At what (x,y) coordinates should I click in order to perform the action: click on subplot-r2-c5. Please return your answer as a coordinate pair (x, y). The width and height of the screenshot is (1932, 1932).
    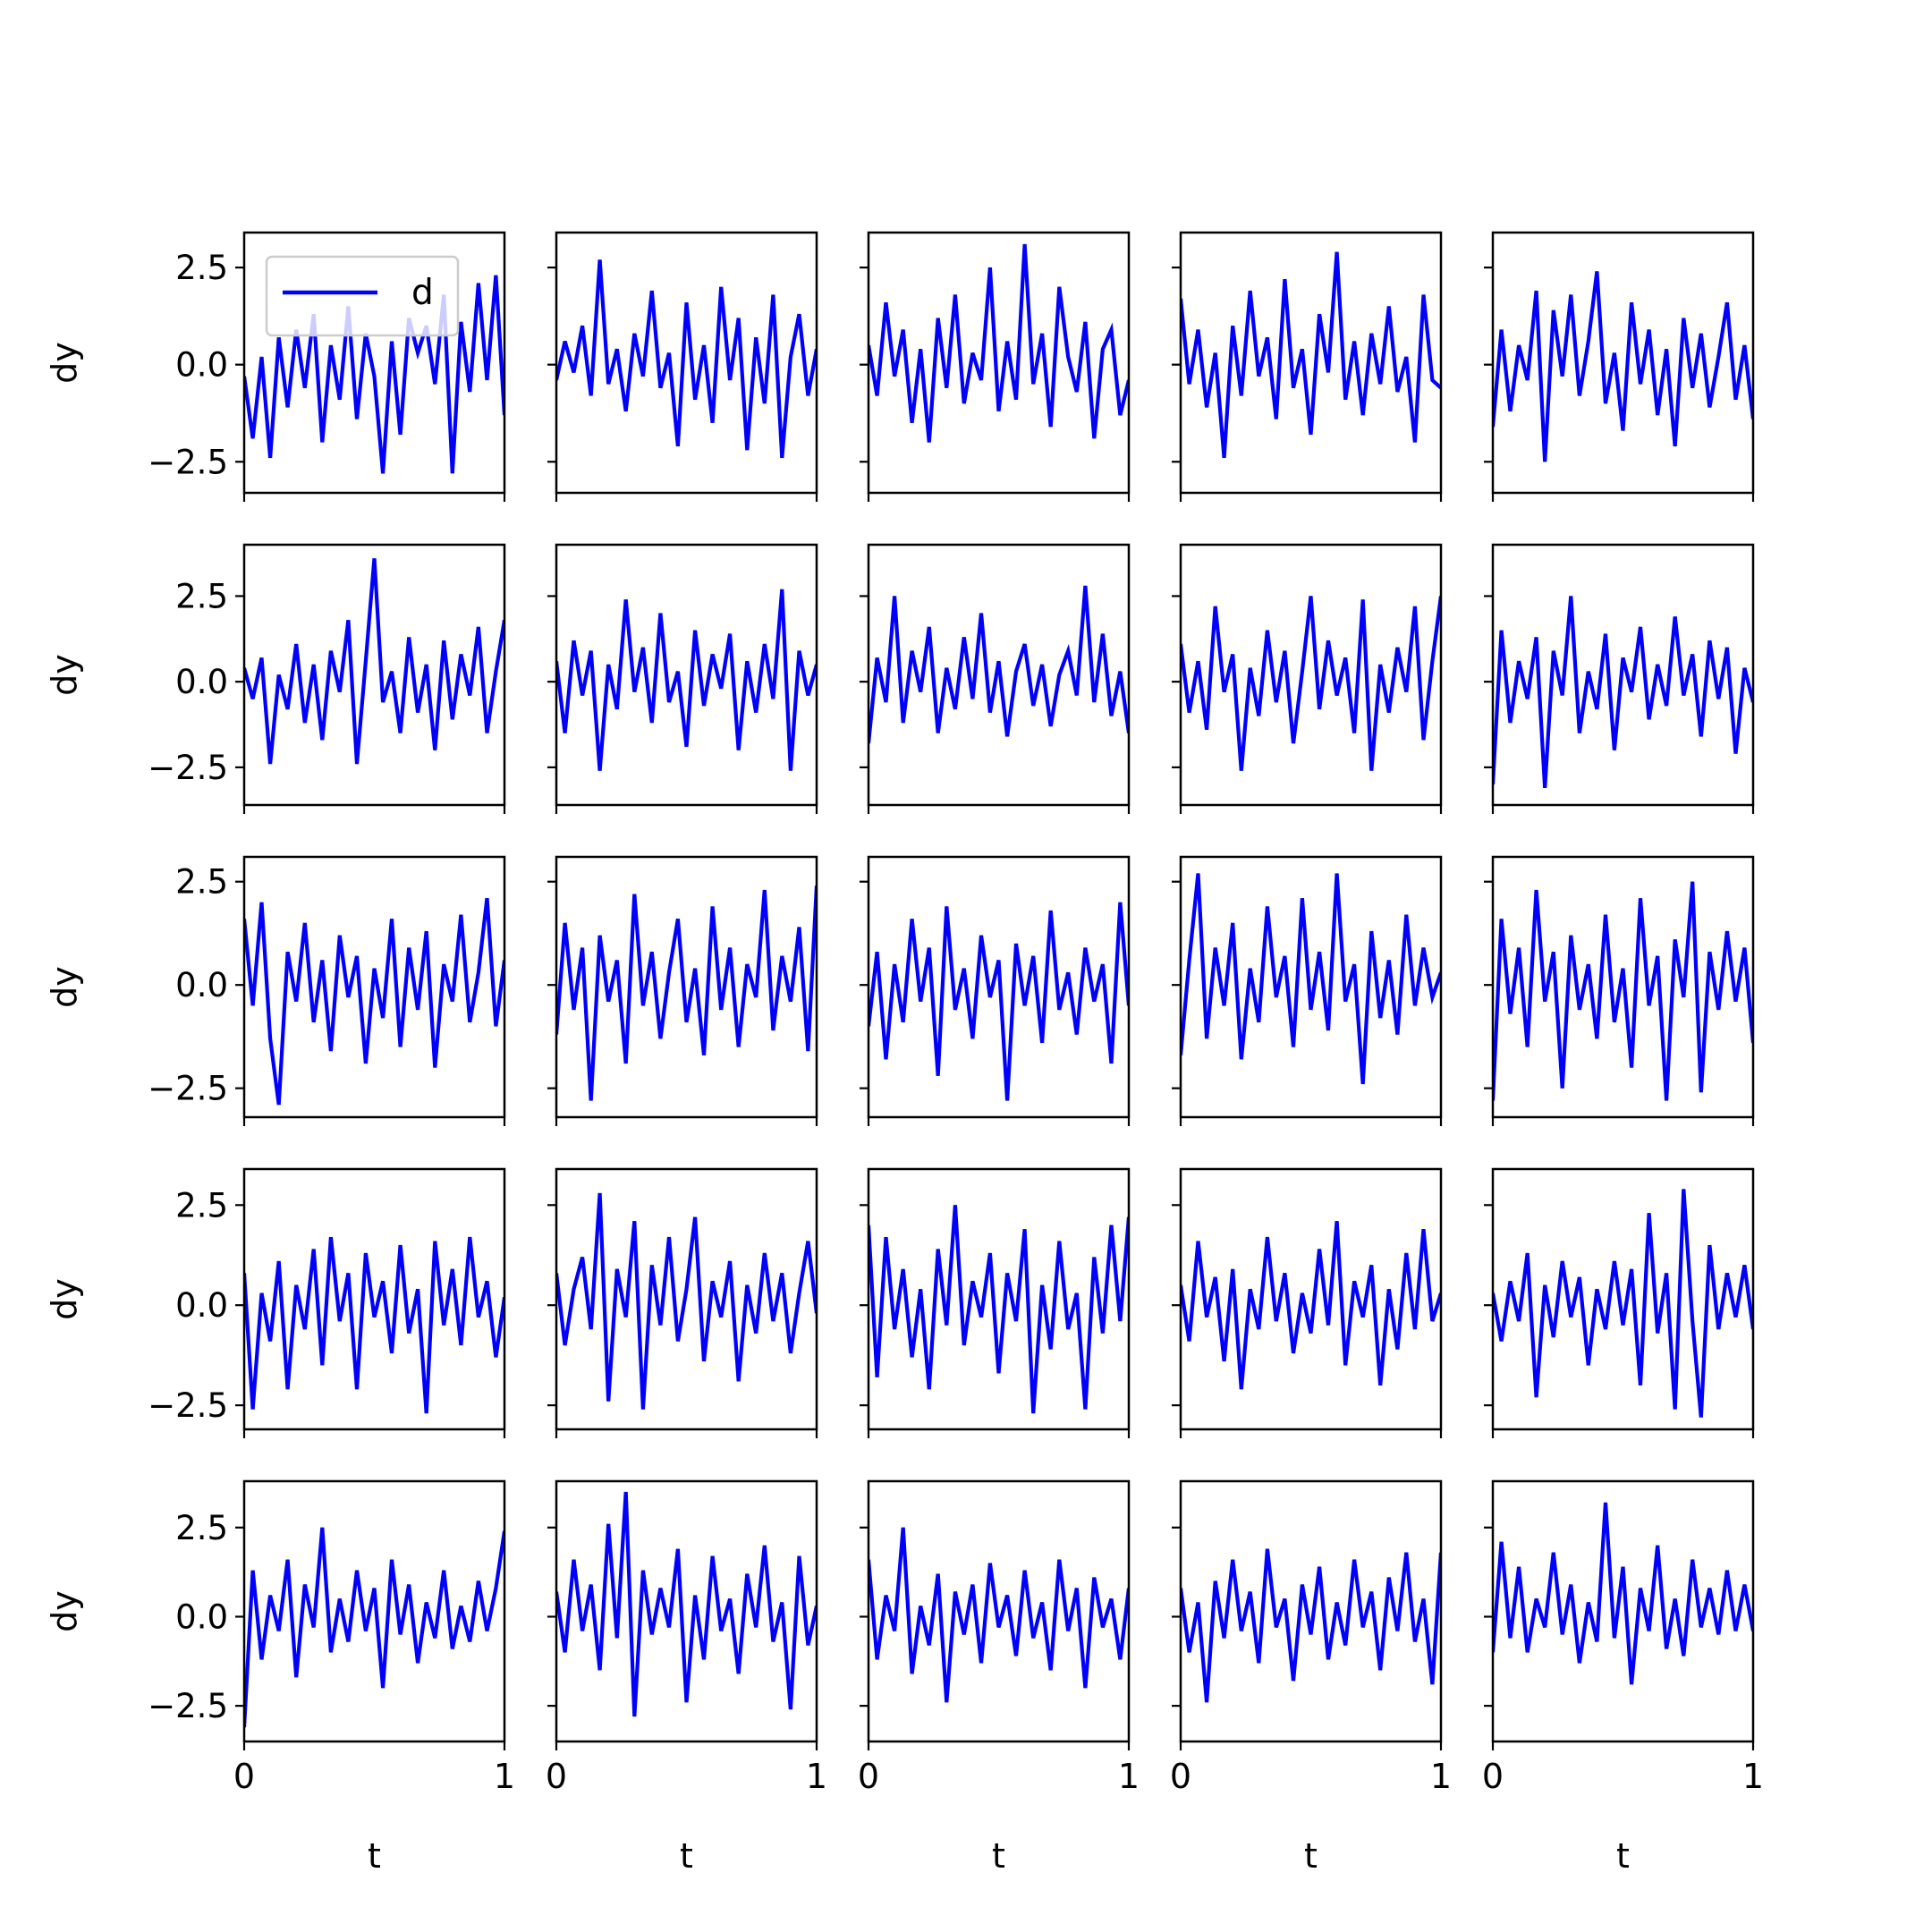
    Looking at the image, I should click on (1619, 678).